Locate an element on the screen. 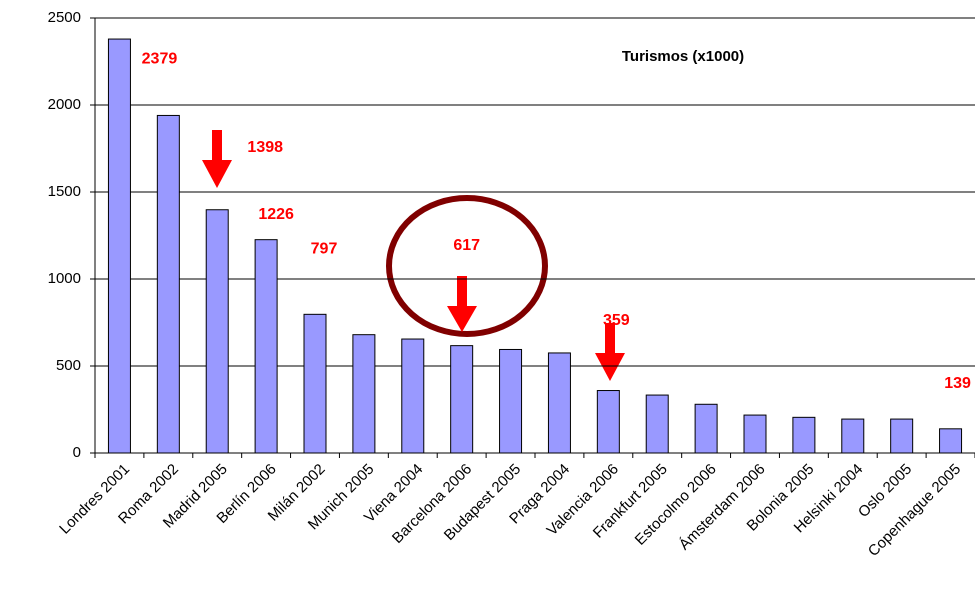 The width and height of the screenshot is (975, 610). data-label: 1398 is located at coordinates (265, 147).